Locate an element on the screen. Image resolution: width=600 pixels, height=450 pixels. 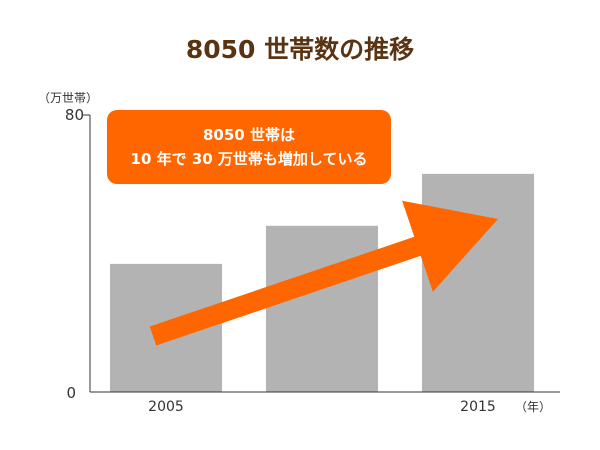
chart-title: 8050 世帯数の推移 is located at coordinates (300, 49).